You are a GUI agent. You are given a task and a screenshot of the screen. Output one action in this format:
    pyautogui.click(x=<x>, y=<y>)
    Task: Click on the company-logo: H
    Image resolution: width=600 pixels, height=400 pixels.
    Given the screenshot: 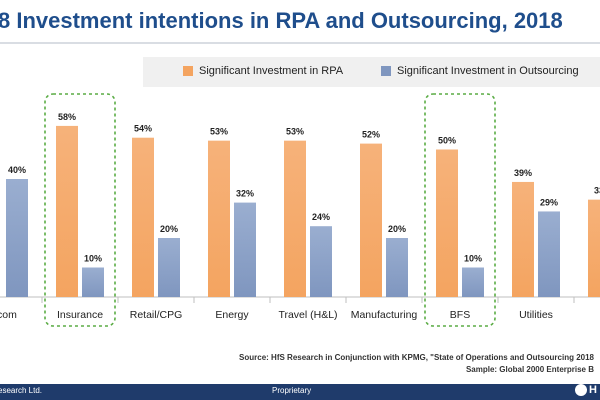 What is the action you would take?
    pyautogui.click(x=587, y=392)
    